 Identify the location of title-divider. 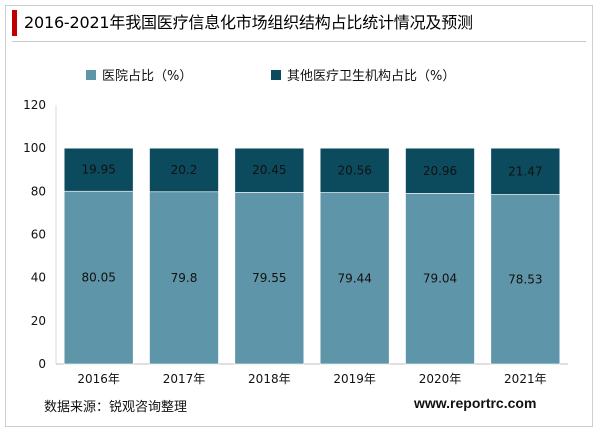
(299, 41).